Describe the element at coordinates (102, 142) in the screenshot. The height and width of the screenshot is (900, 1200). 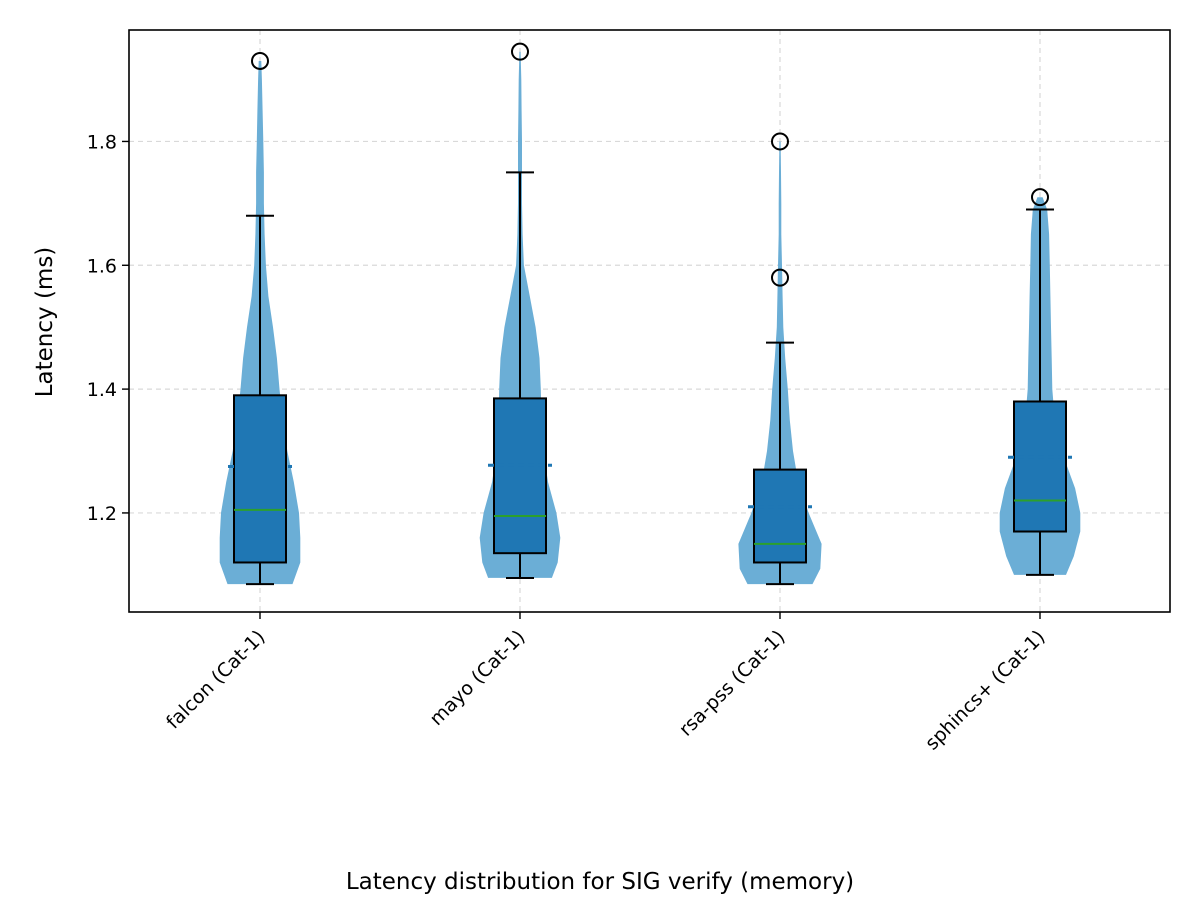
I see `y-tick-label: 1.8` at that location.